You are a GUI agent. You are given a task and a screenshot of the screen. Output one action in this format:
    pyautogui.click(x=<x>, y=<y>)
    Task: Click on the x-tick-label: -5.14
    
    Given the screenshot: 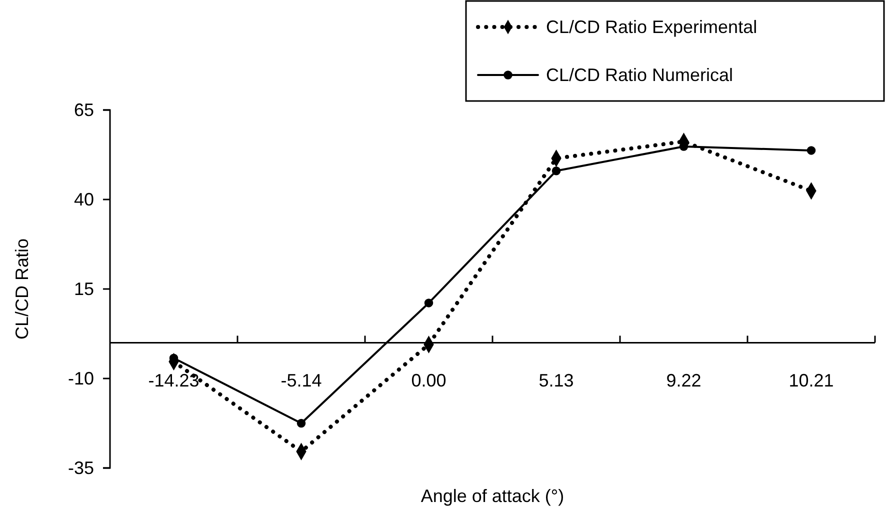 What is the action you would take?
    pyautogui.click(x=301, y=380)
    